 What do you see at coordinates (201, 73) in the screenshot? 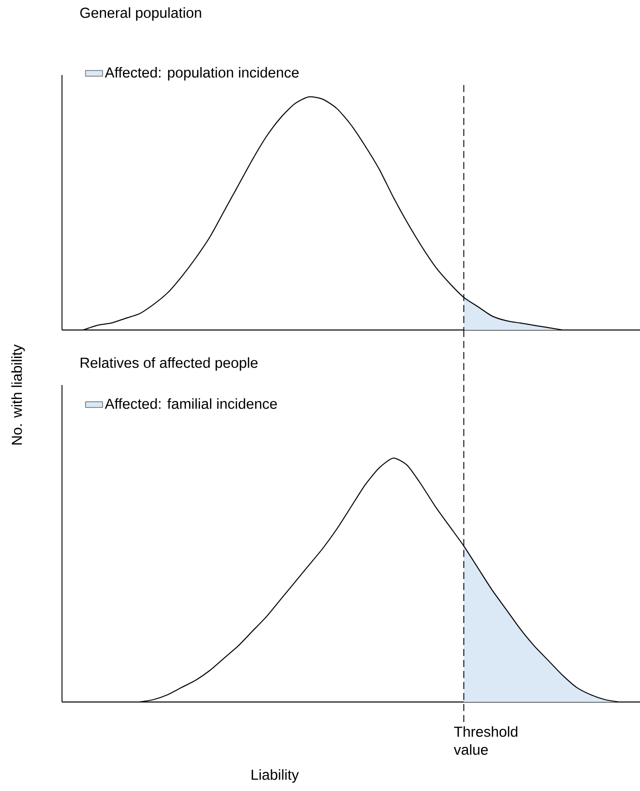
I see `legend-label: Affected: population incidence` at bounding box center [201, 73].